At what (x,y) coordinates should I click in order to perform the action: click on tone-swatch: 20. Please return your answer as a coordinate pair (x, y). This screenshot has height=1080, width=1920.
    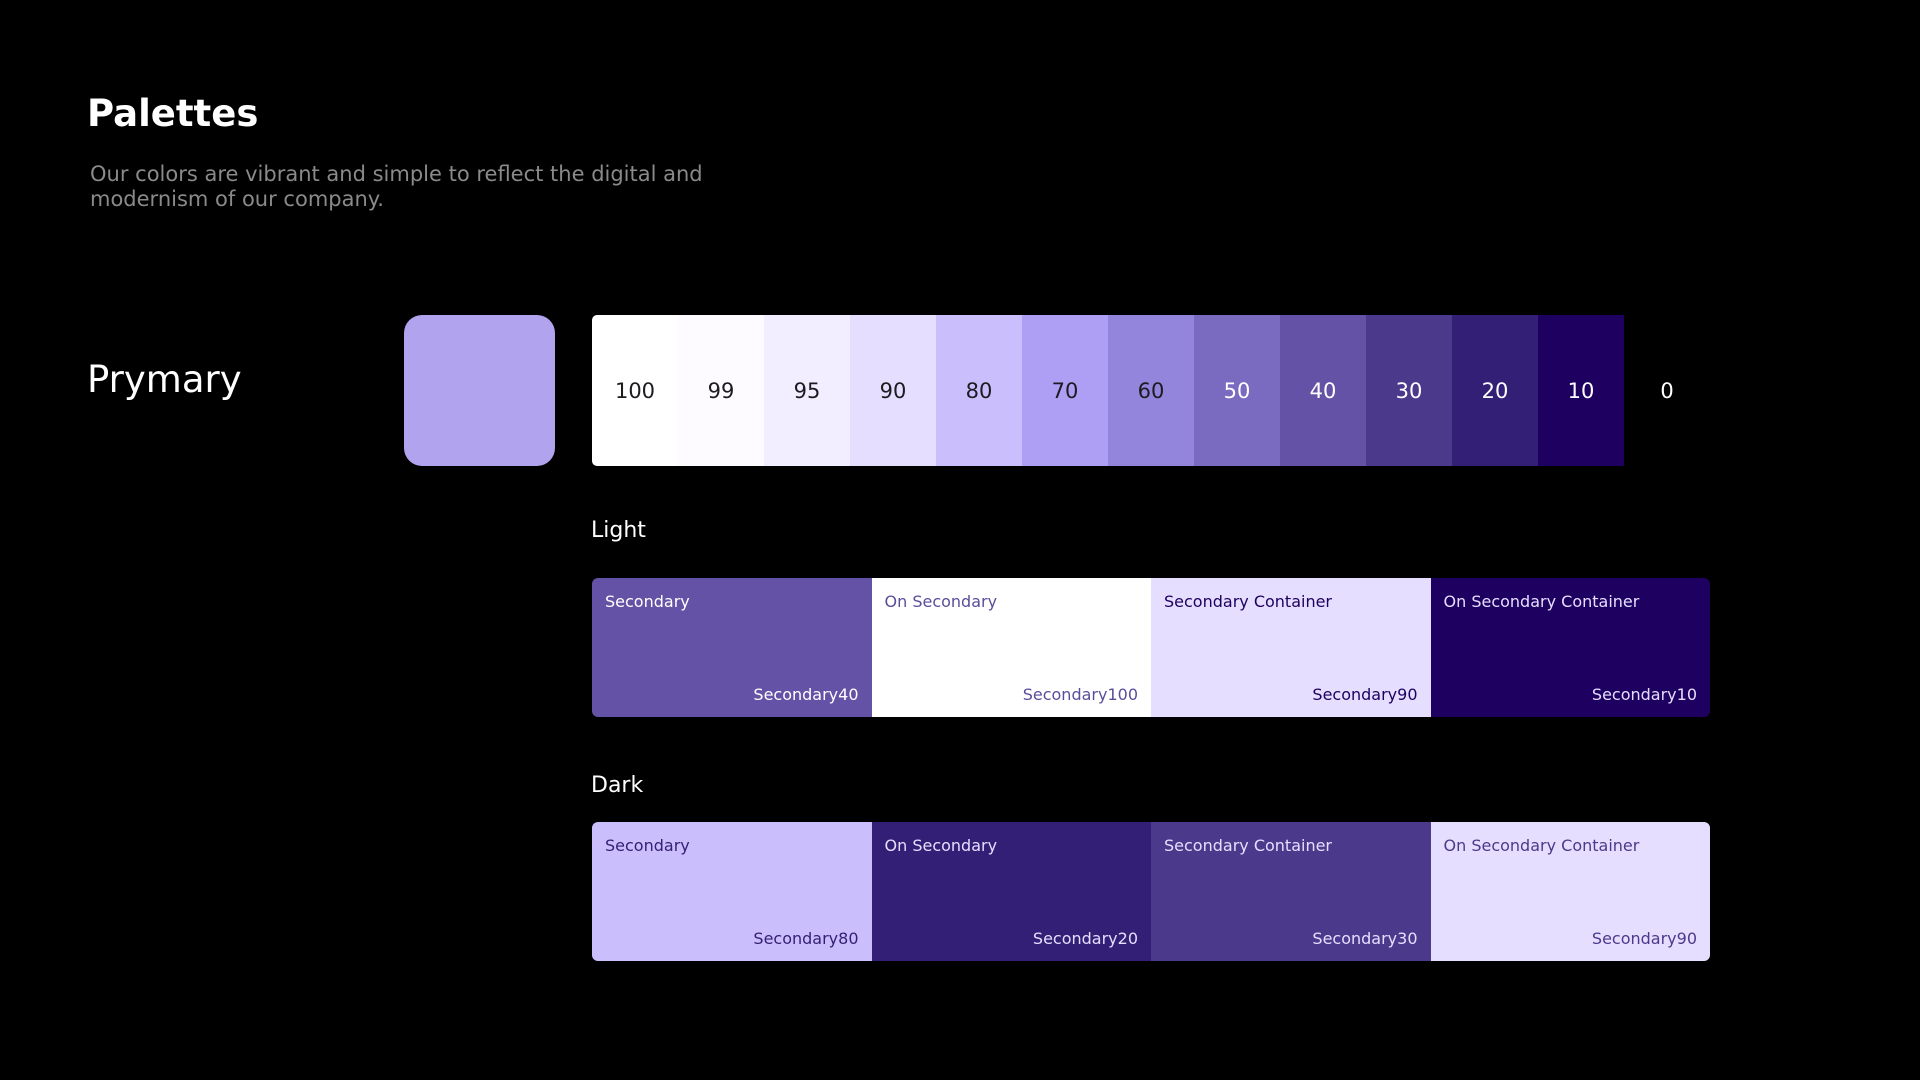
    Looking at the image, I should click on (1495, 390).